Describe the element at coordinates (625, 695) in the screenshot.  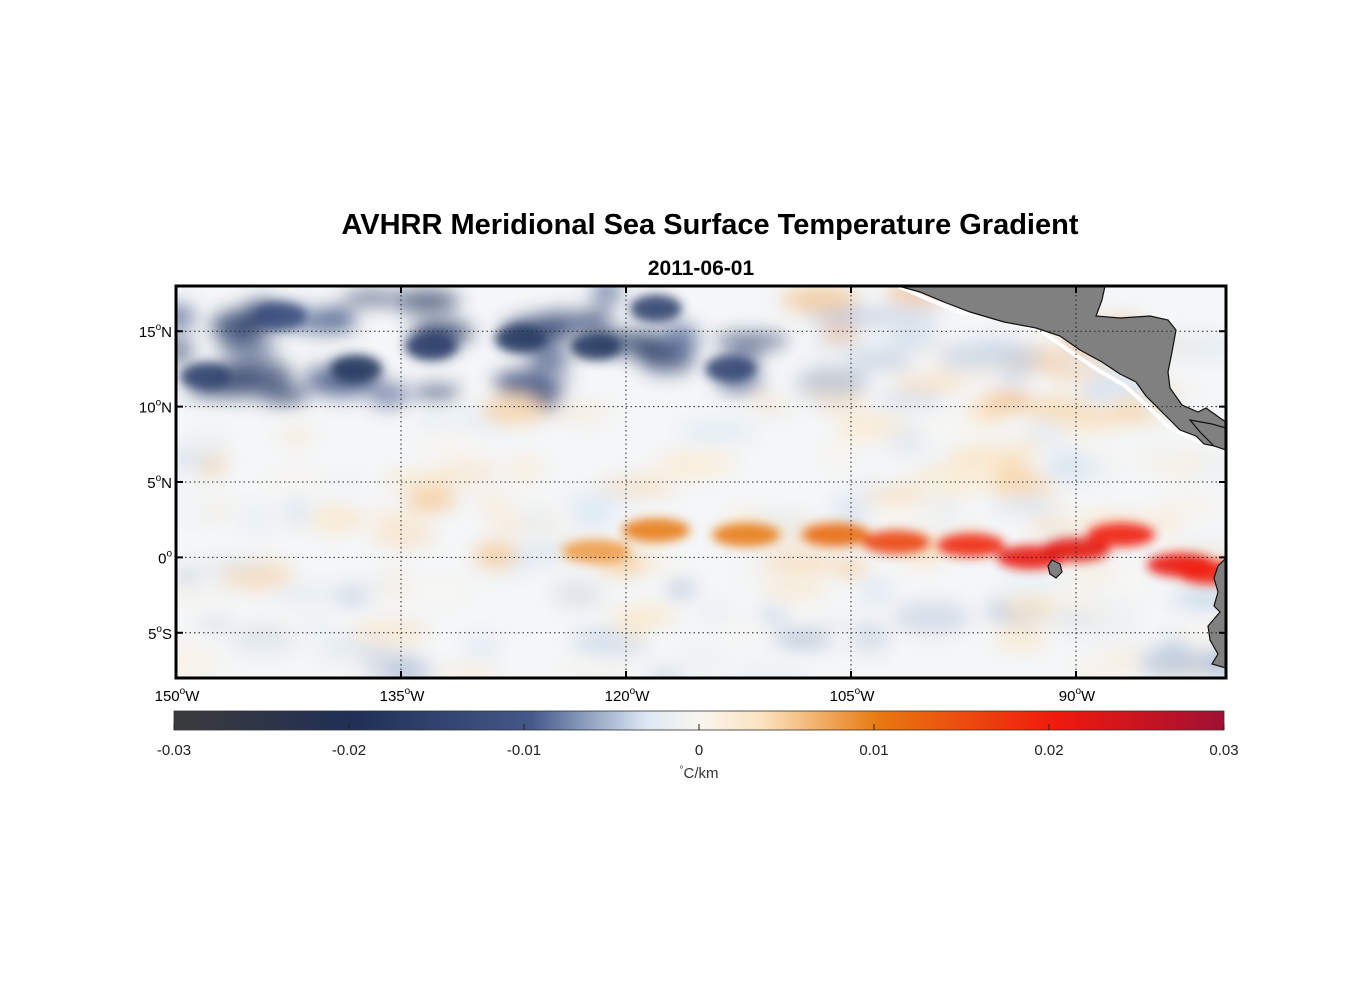
I see `longitude-labels: 150oW 135oW 120oW 105oW 90oW` at that location.